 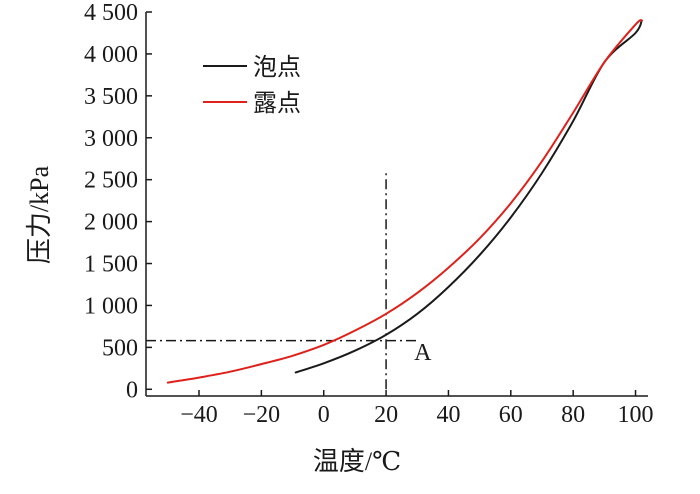 What do you see at coordinates (111, 265) in the screenshot?
I see `y-tick-label: 1 500` at bounding box center [111, 265].